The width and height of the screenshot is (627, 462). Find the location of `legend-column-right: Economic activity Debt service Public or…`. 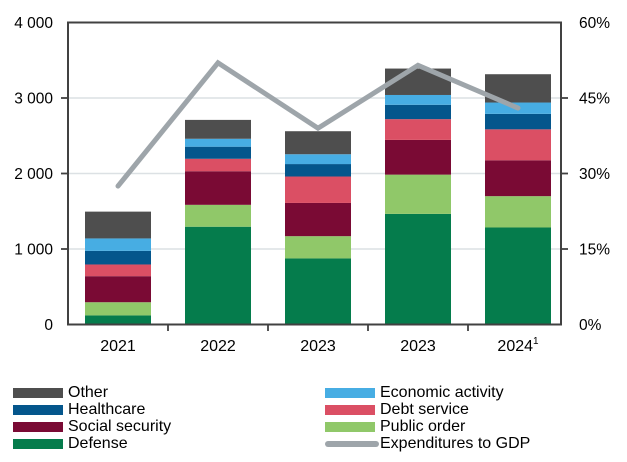

legend-column-right: Economic activity Debt service Public or… is located at coordinates (427, 418).